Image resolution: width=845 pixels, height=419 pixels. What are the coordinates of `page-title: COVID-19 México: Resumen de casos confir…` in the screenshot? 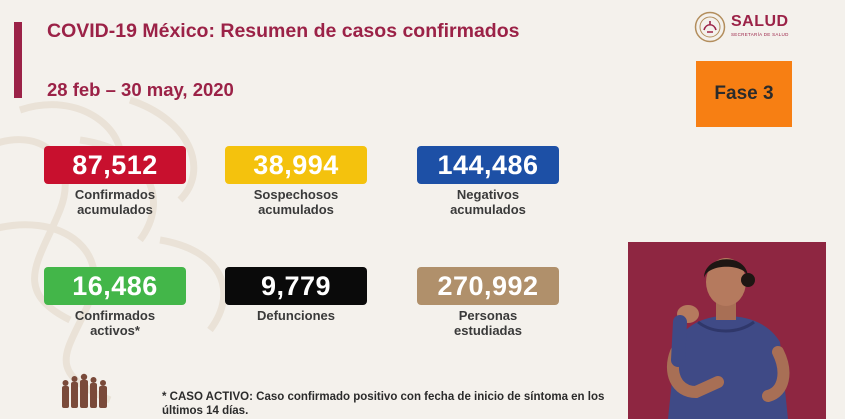 It's located at (283, 31).